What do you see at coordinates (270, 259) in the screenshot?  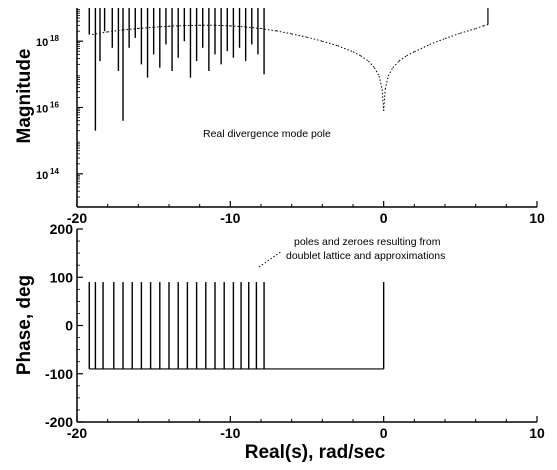 I see `annotation-leader-line` at bounding box center [270, 259].